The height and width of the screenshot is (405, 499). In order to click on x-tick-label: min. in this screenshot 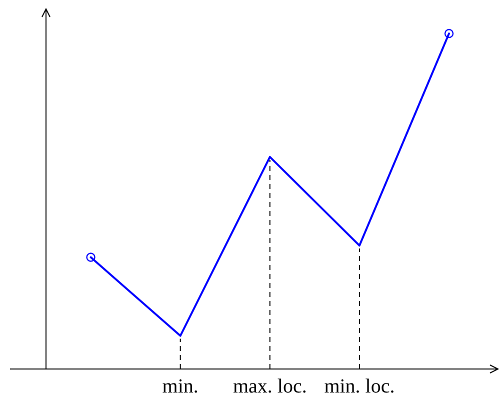, I will do `click(180, 386)`.